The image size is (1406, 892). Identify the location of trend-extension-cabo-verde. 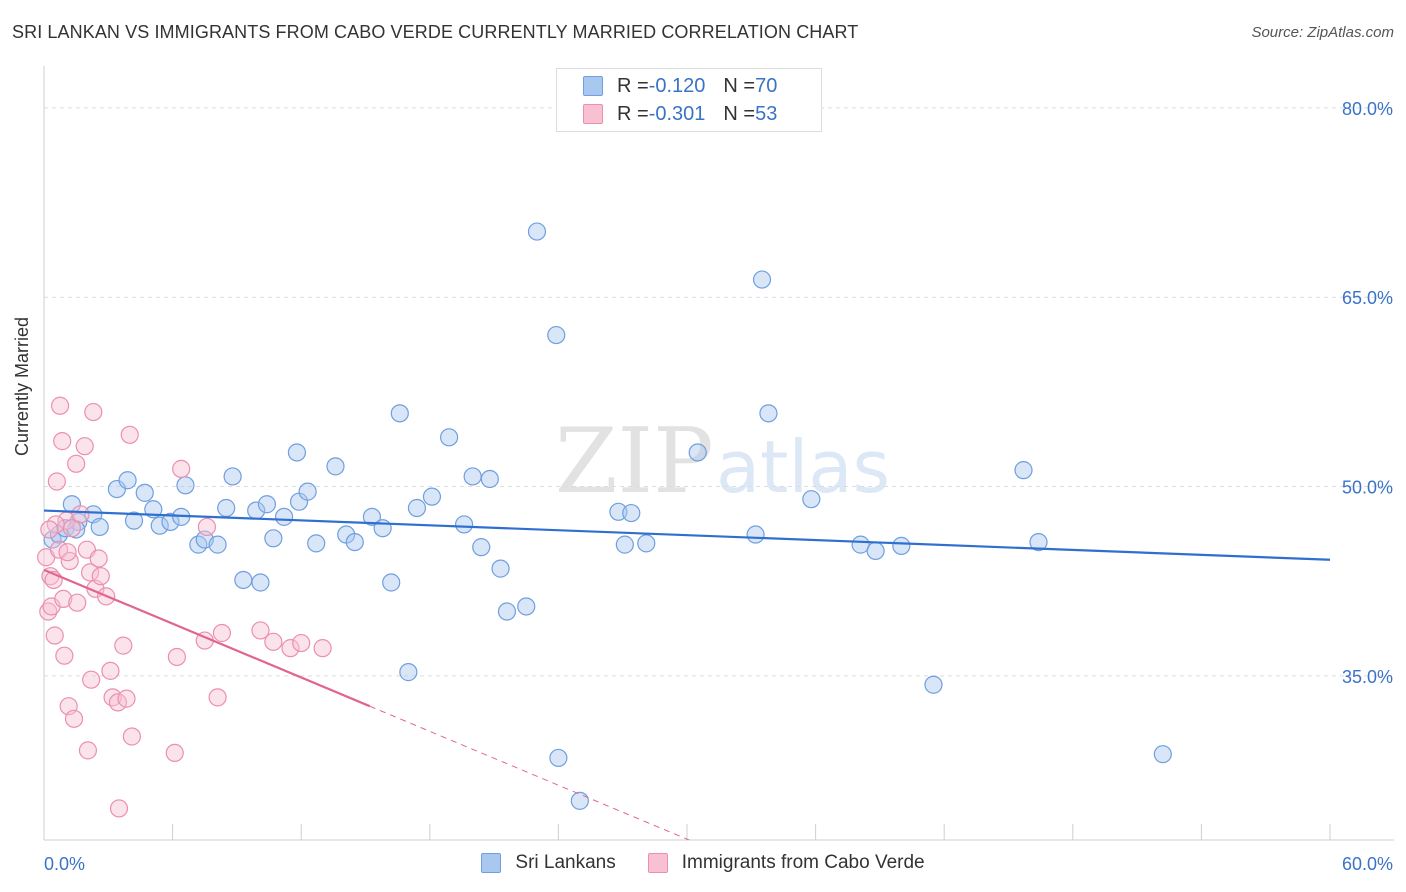
(530, 772).